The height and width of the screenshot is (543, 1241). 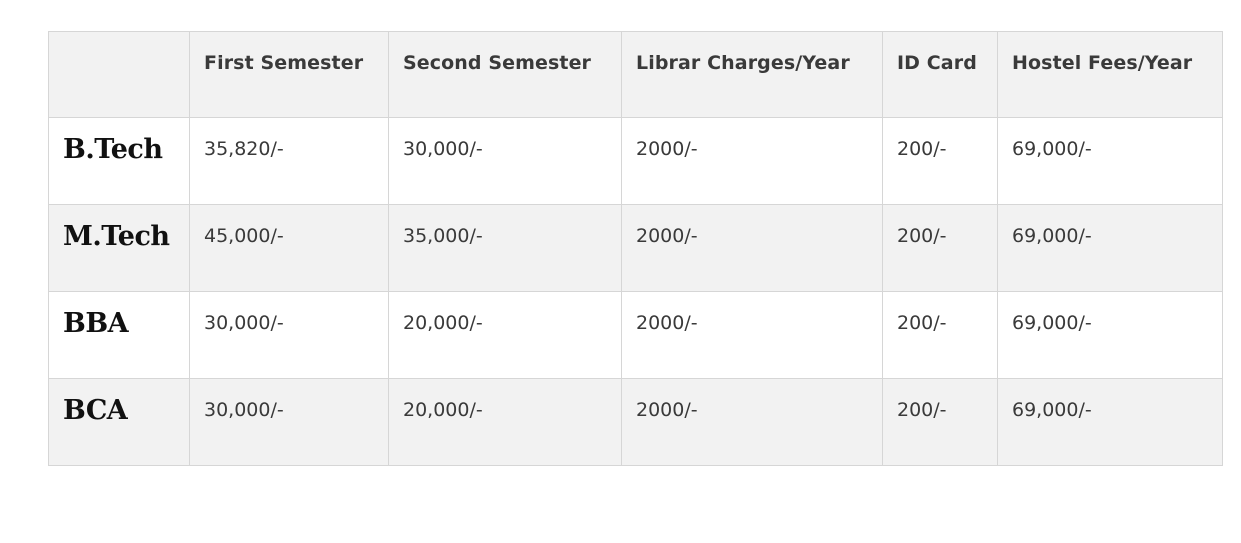 What do you see at coordinates (505, 161) in the screenshot?
I see `cell-second-semester: 30,000/-` at bounding box center [505, 161].